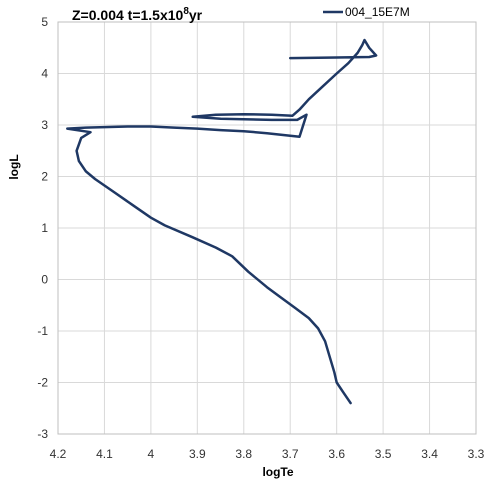 The image size is (500, 480). I want to click on y-tick-label: 3, so click(44, 125).